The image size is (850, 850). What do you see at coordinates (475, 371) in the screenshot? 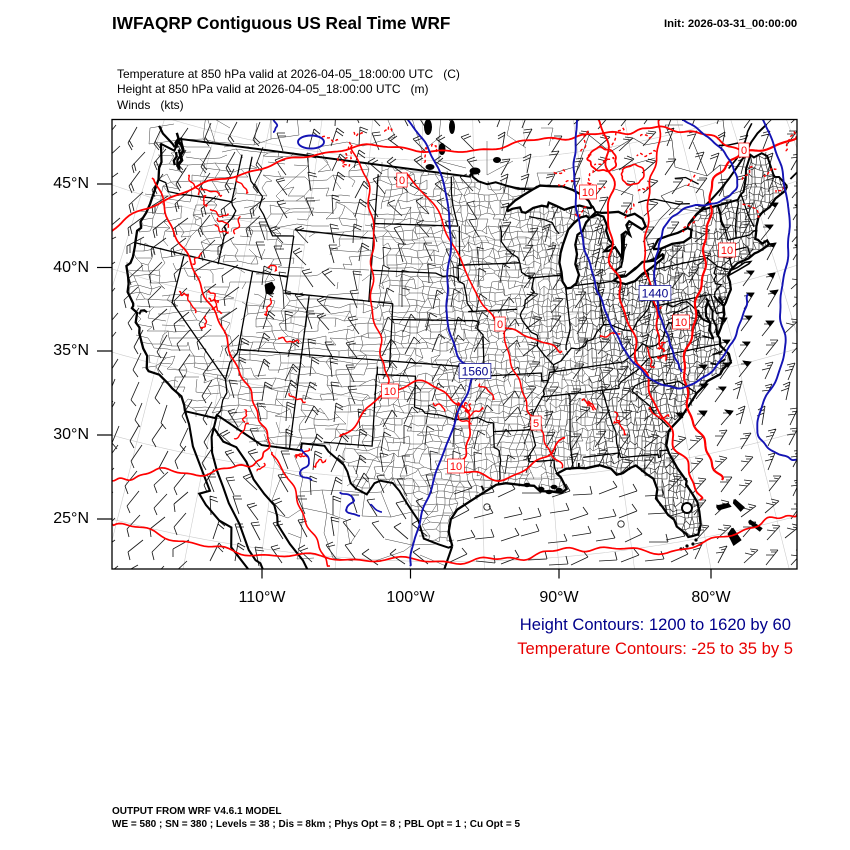
I see `svg-text: 1560` at bounding box center [475, 371].